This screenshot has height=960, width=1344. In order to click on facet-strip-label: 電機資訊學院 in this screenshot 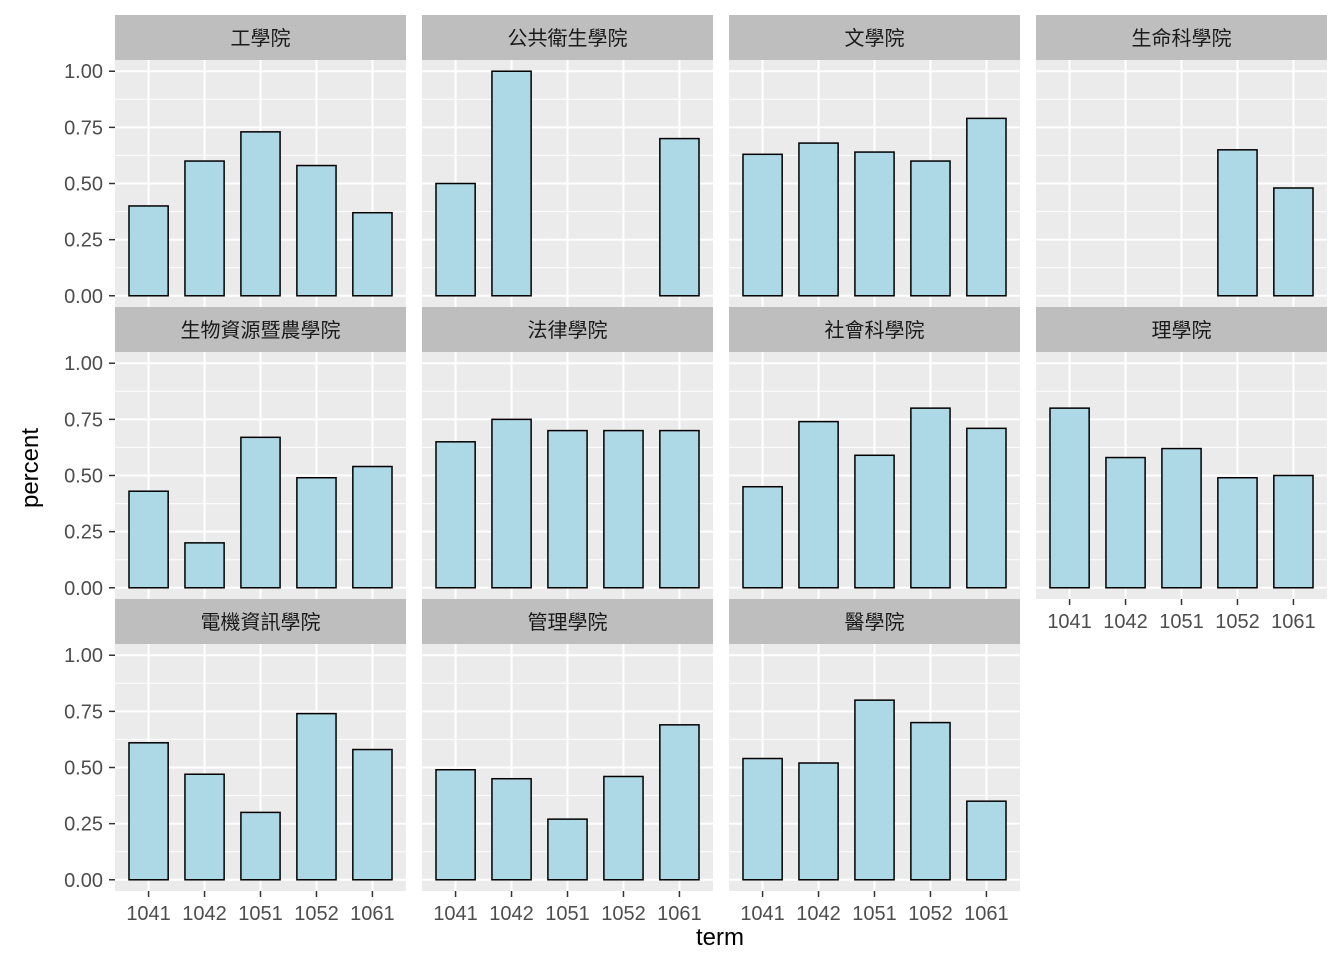, I will do `click(261, 622)`.